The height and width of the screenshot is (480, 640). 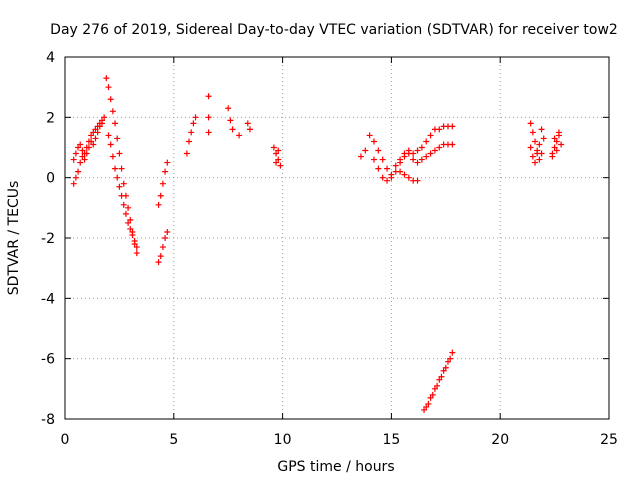 I want to click on series-satellite-k, so click(x=438, y=381).